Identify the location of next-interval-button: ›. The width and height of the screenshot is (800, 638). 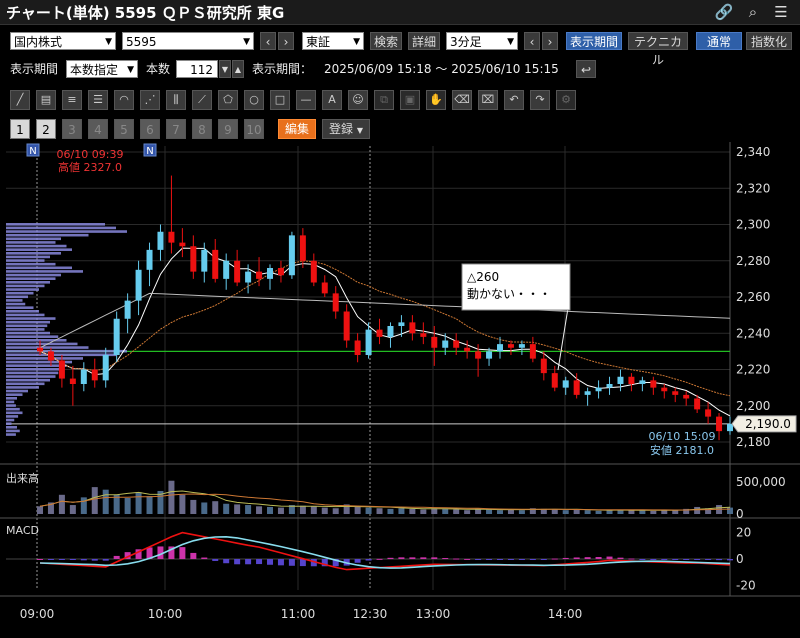
(550, 41).